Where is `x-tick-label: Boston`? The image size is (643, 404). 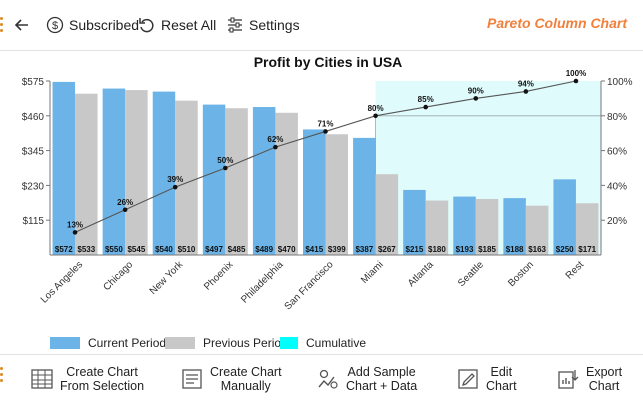 x-tick-label: Boston is located at coordinates (521, 274).